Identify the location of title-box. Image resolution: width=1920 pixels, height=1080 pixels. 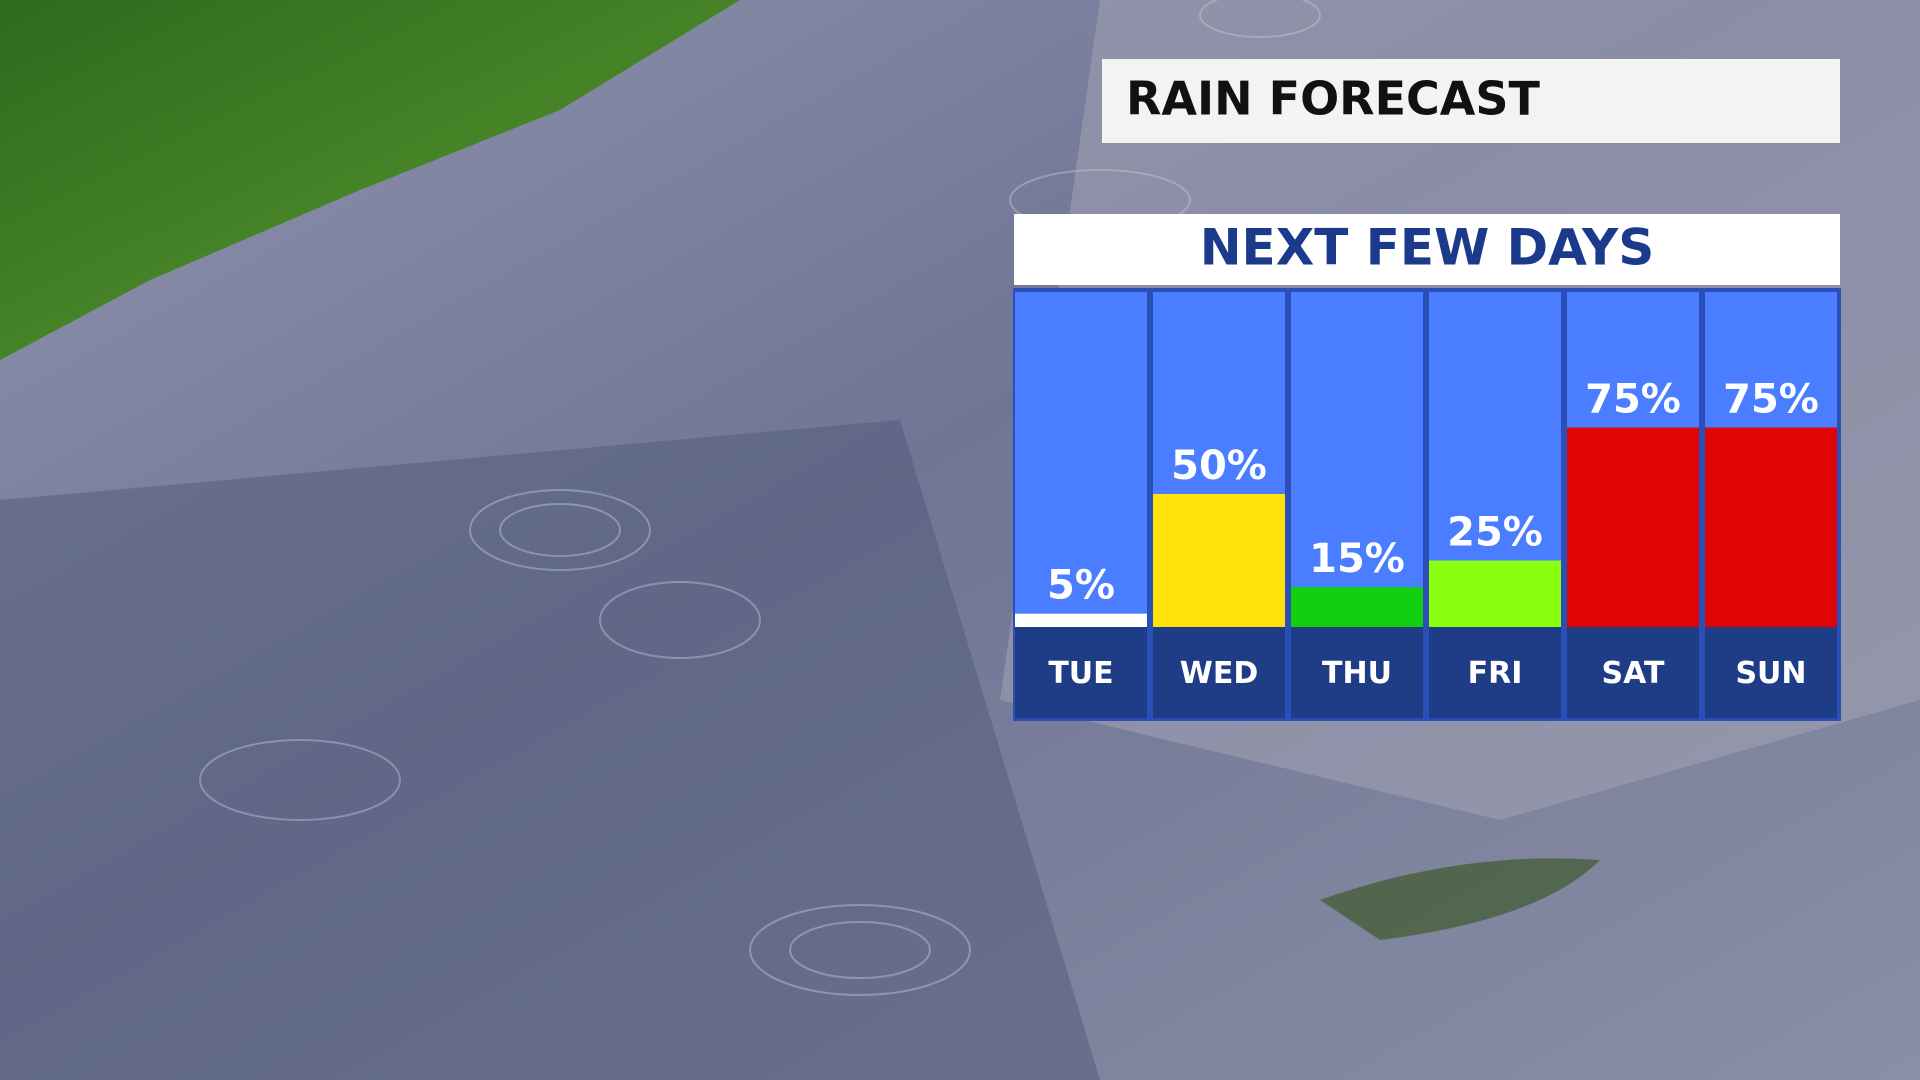
(1471, 101).